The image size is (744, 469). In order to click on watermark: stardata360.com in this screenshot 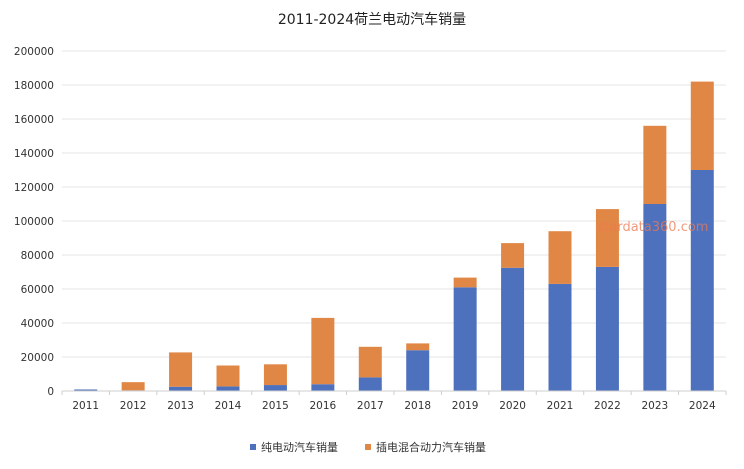, I will do `click(653, 227)`.